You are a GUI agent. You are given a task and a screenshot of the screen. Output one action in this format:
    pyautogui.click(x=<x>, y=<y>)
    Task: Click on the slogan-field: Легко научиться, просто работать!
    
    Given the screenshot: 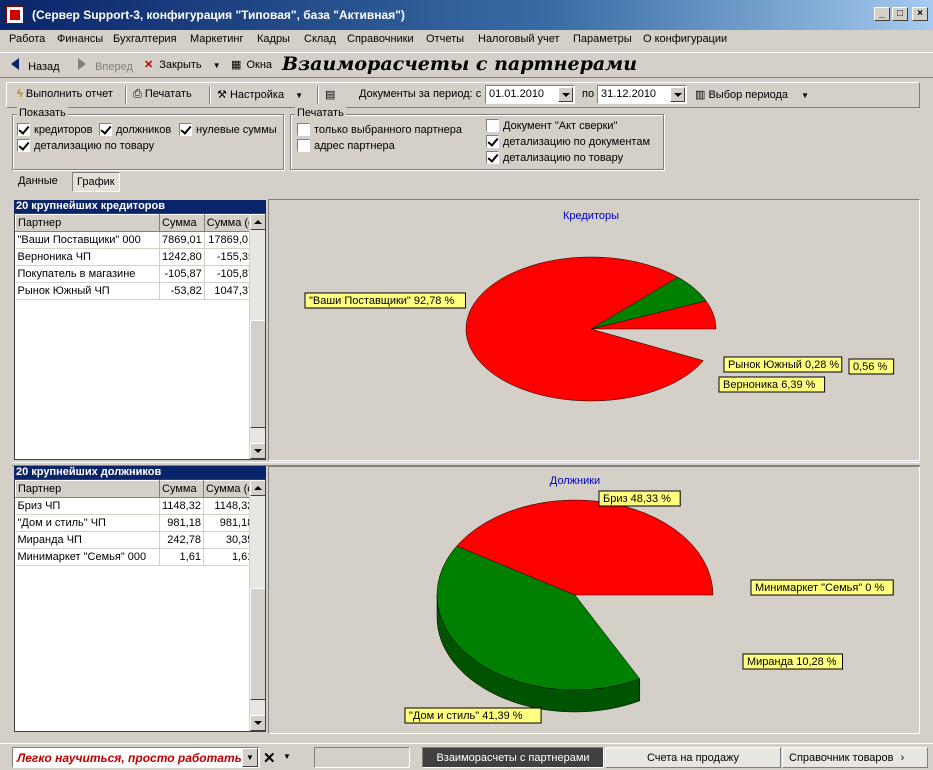 What is the action you would take?
    pyautogui.click(x=136, y=757)
    